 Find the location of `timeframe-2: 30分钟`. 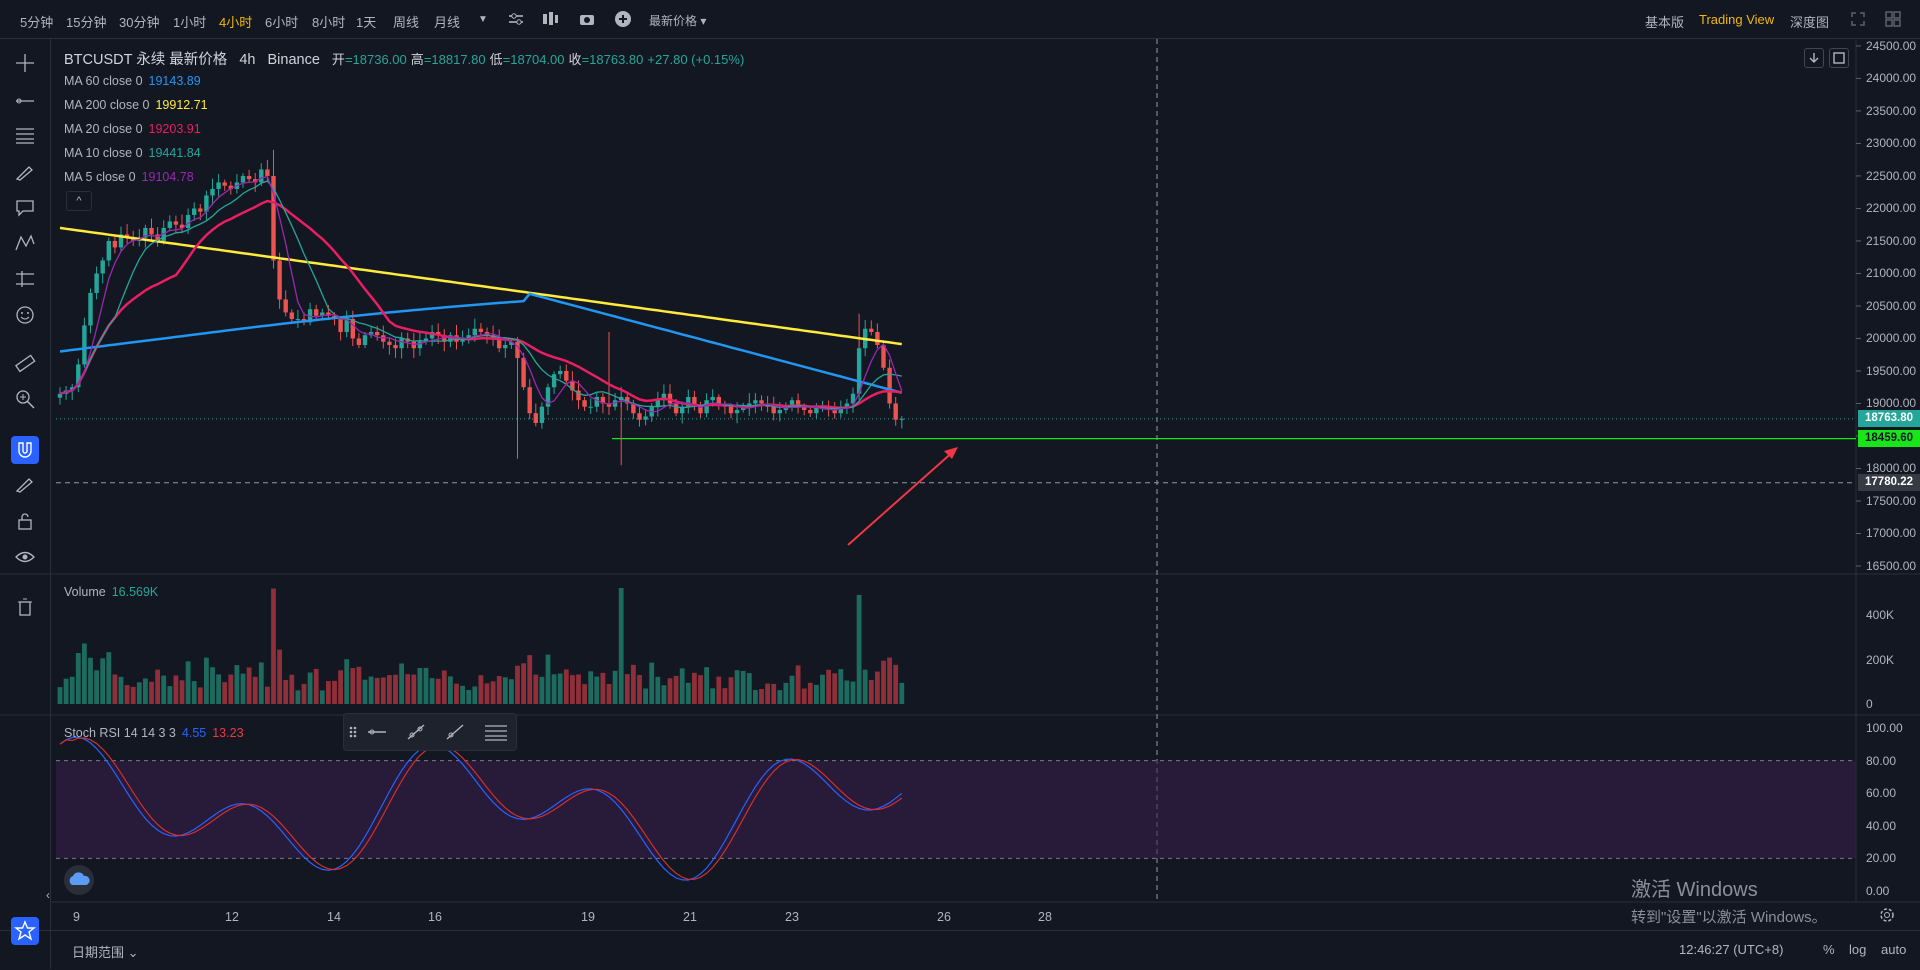

timeframe-2: 30分钟 is located at coordinates (139, 22).